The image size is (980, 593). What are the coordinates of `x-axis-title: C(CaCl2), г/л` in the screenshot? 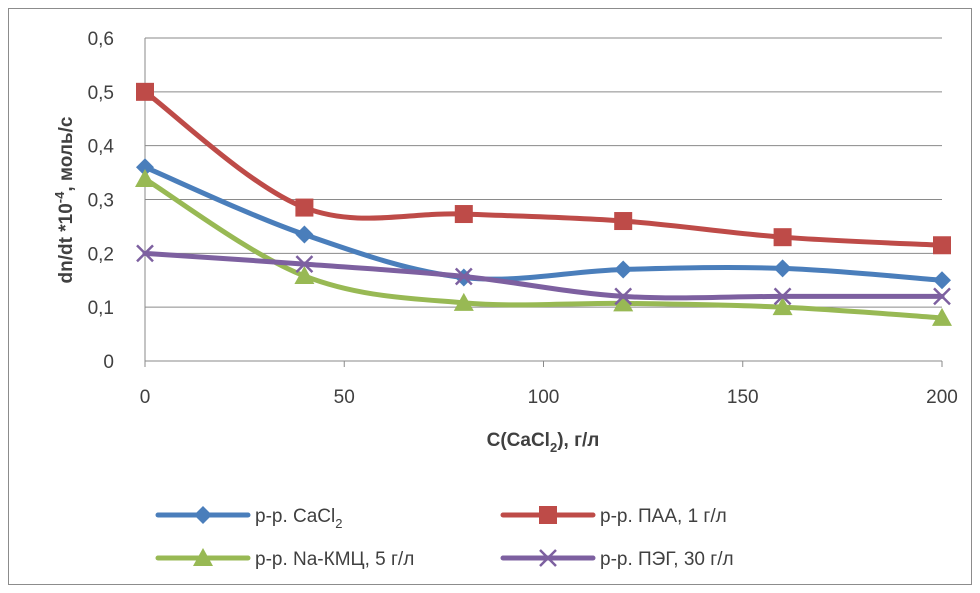 It's located at (543, 442).